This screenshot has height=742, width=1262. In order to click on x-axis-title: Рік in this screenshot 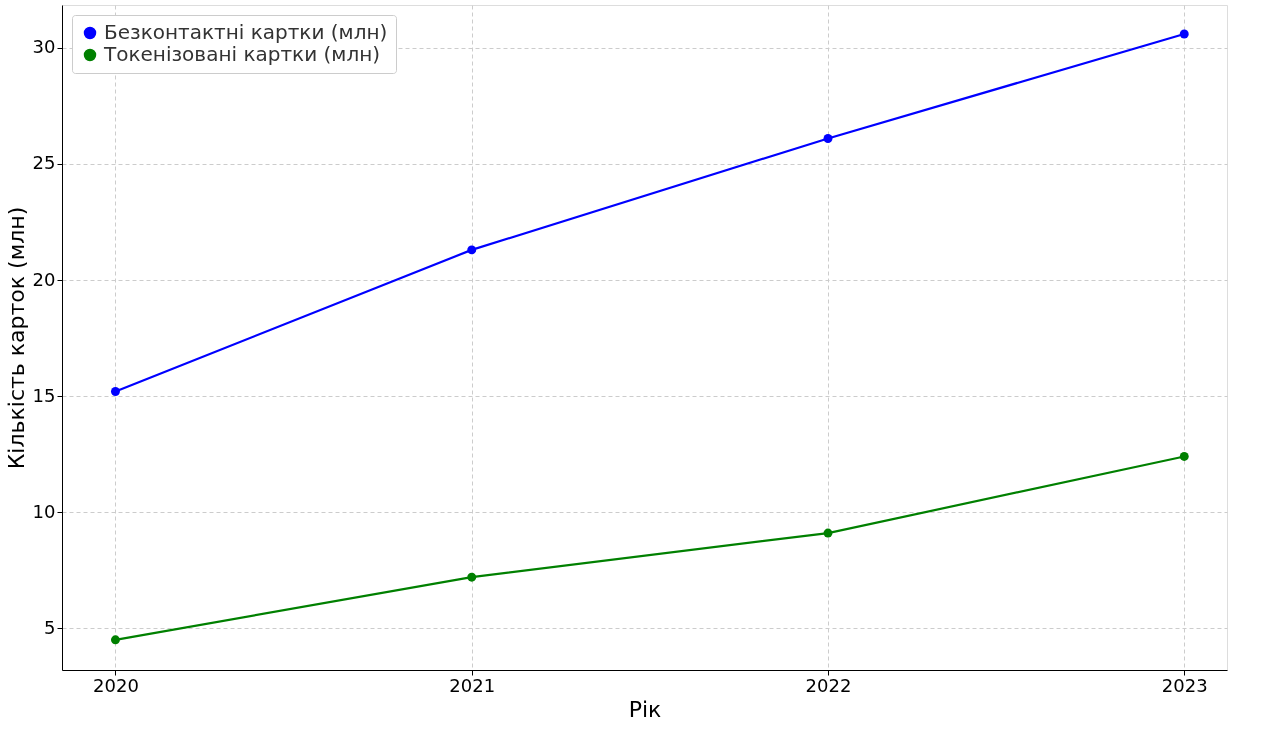, I will do `click(645, 709)`.